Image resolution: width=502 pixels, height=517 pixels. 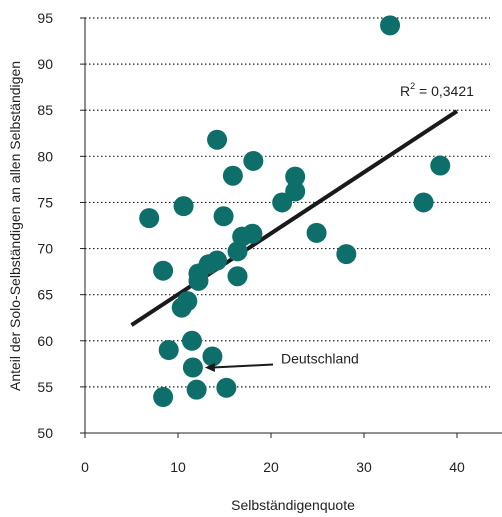 I want to click on y-tick-label-55: 55, so click(x=45, y=387).